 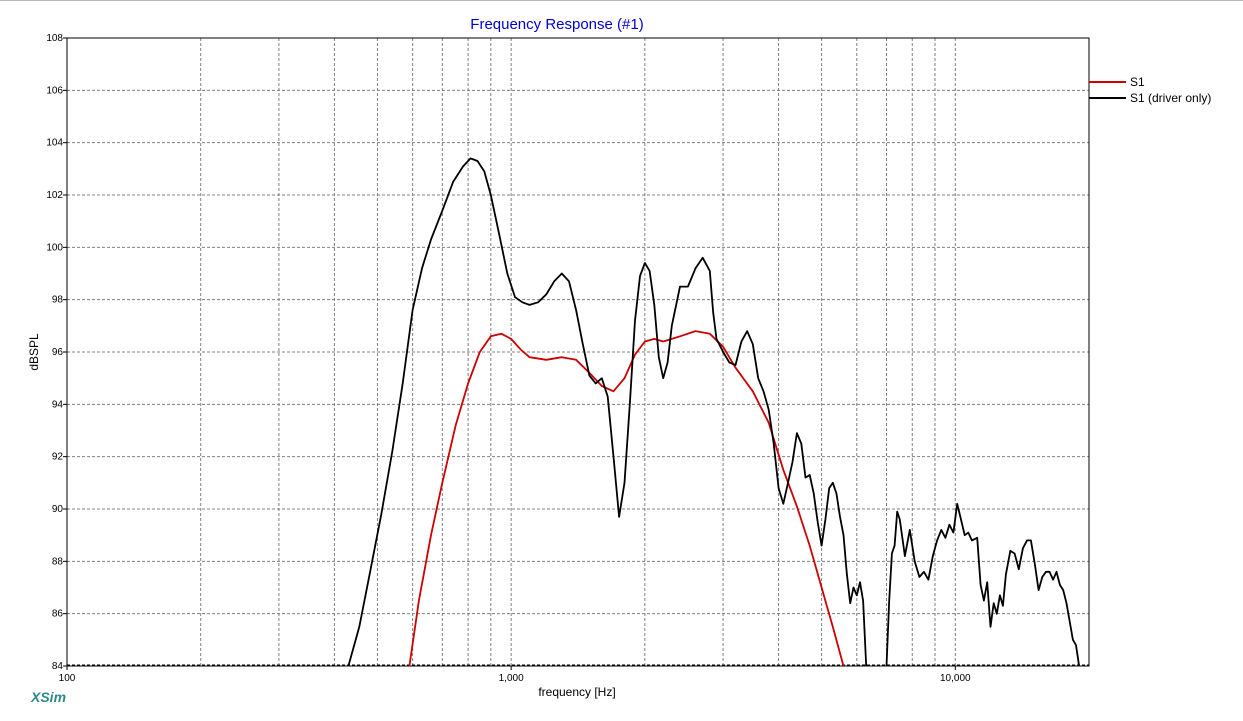 I want to click on y-tick-label: 100, so click(x=54, y=247).